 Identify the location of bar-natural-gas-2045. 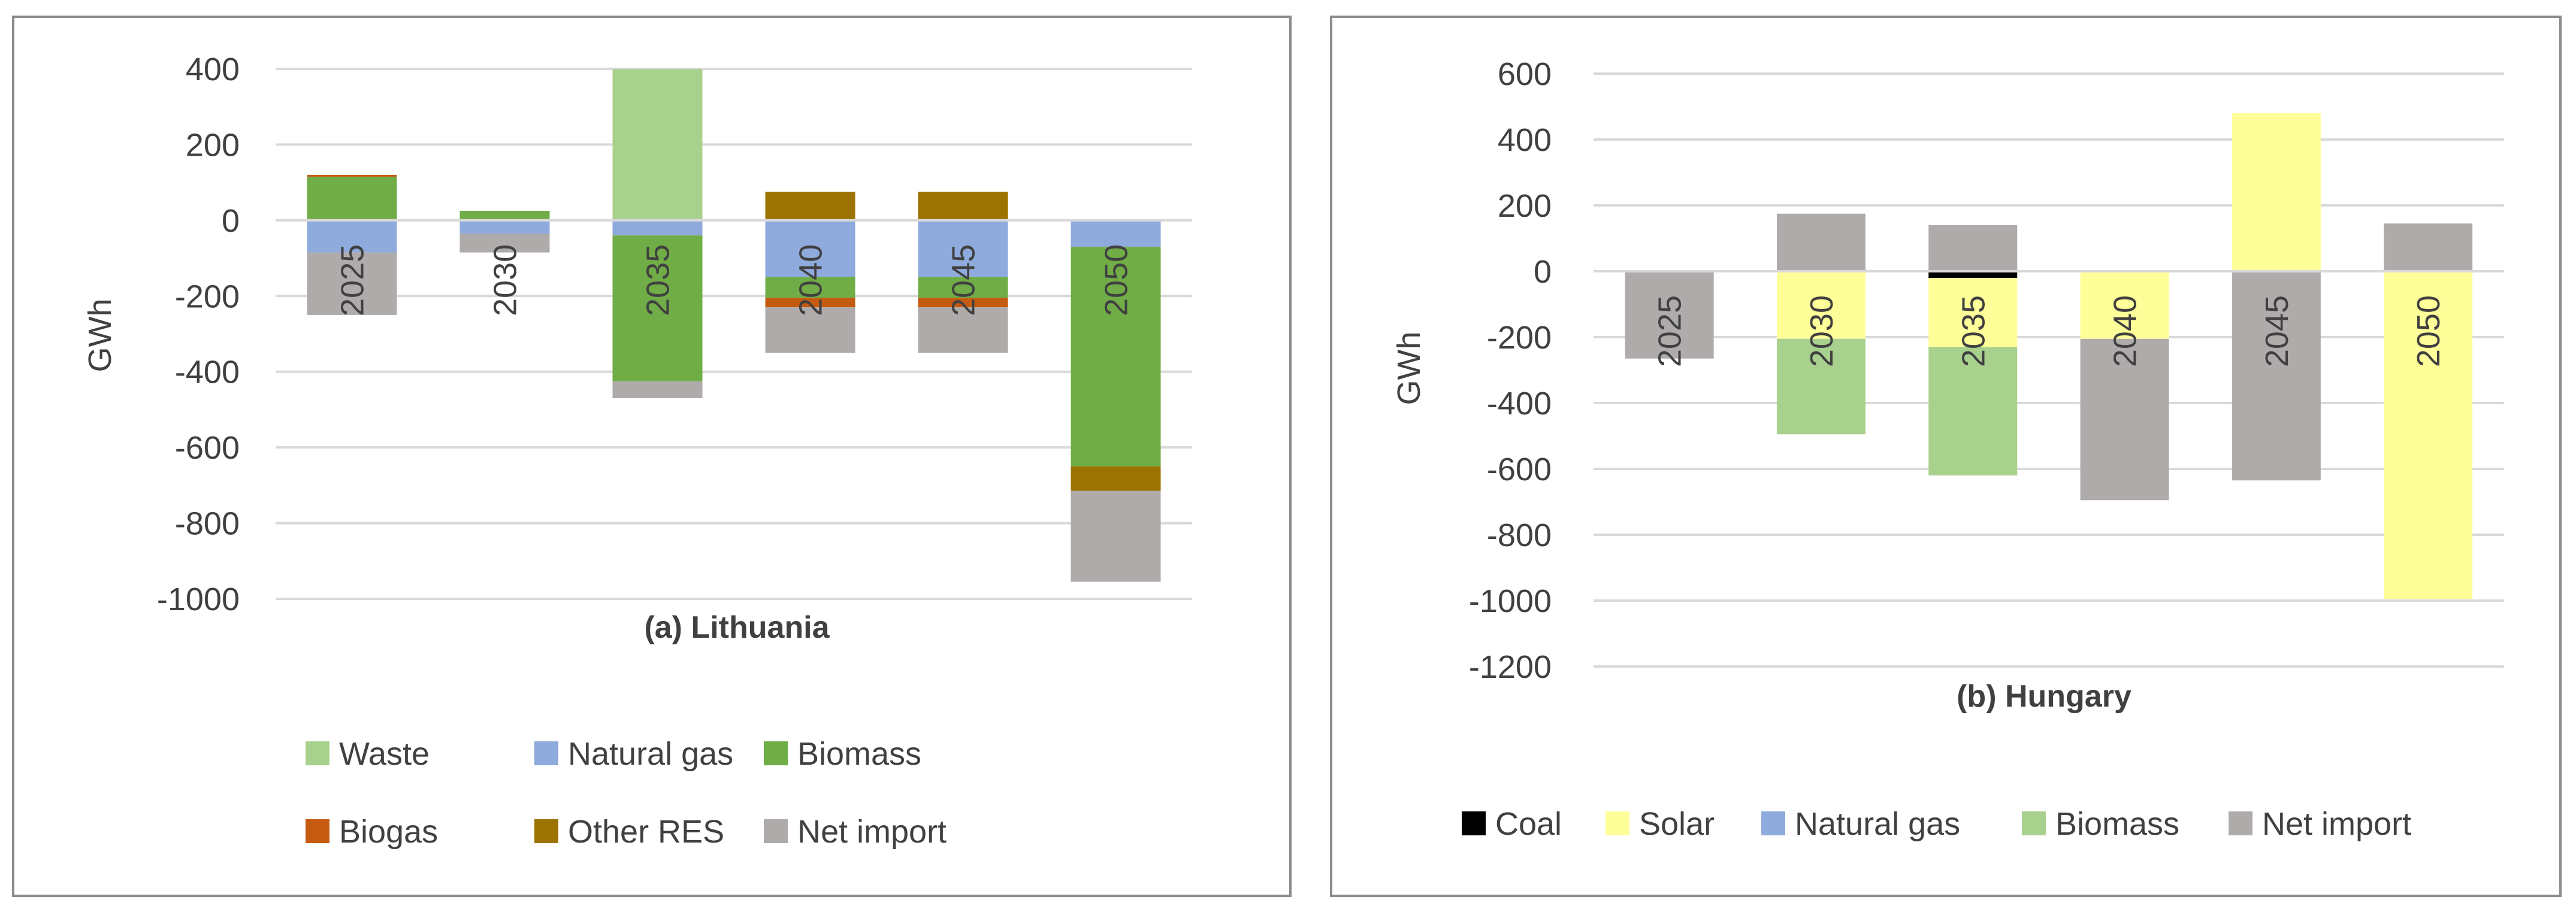
(963, 249).